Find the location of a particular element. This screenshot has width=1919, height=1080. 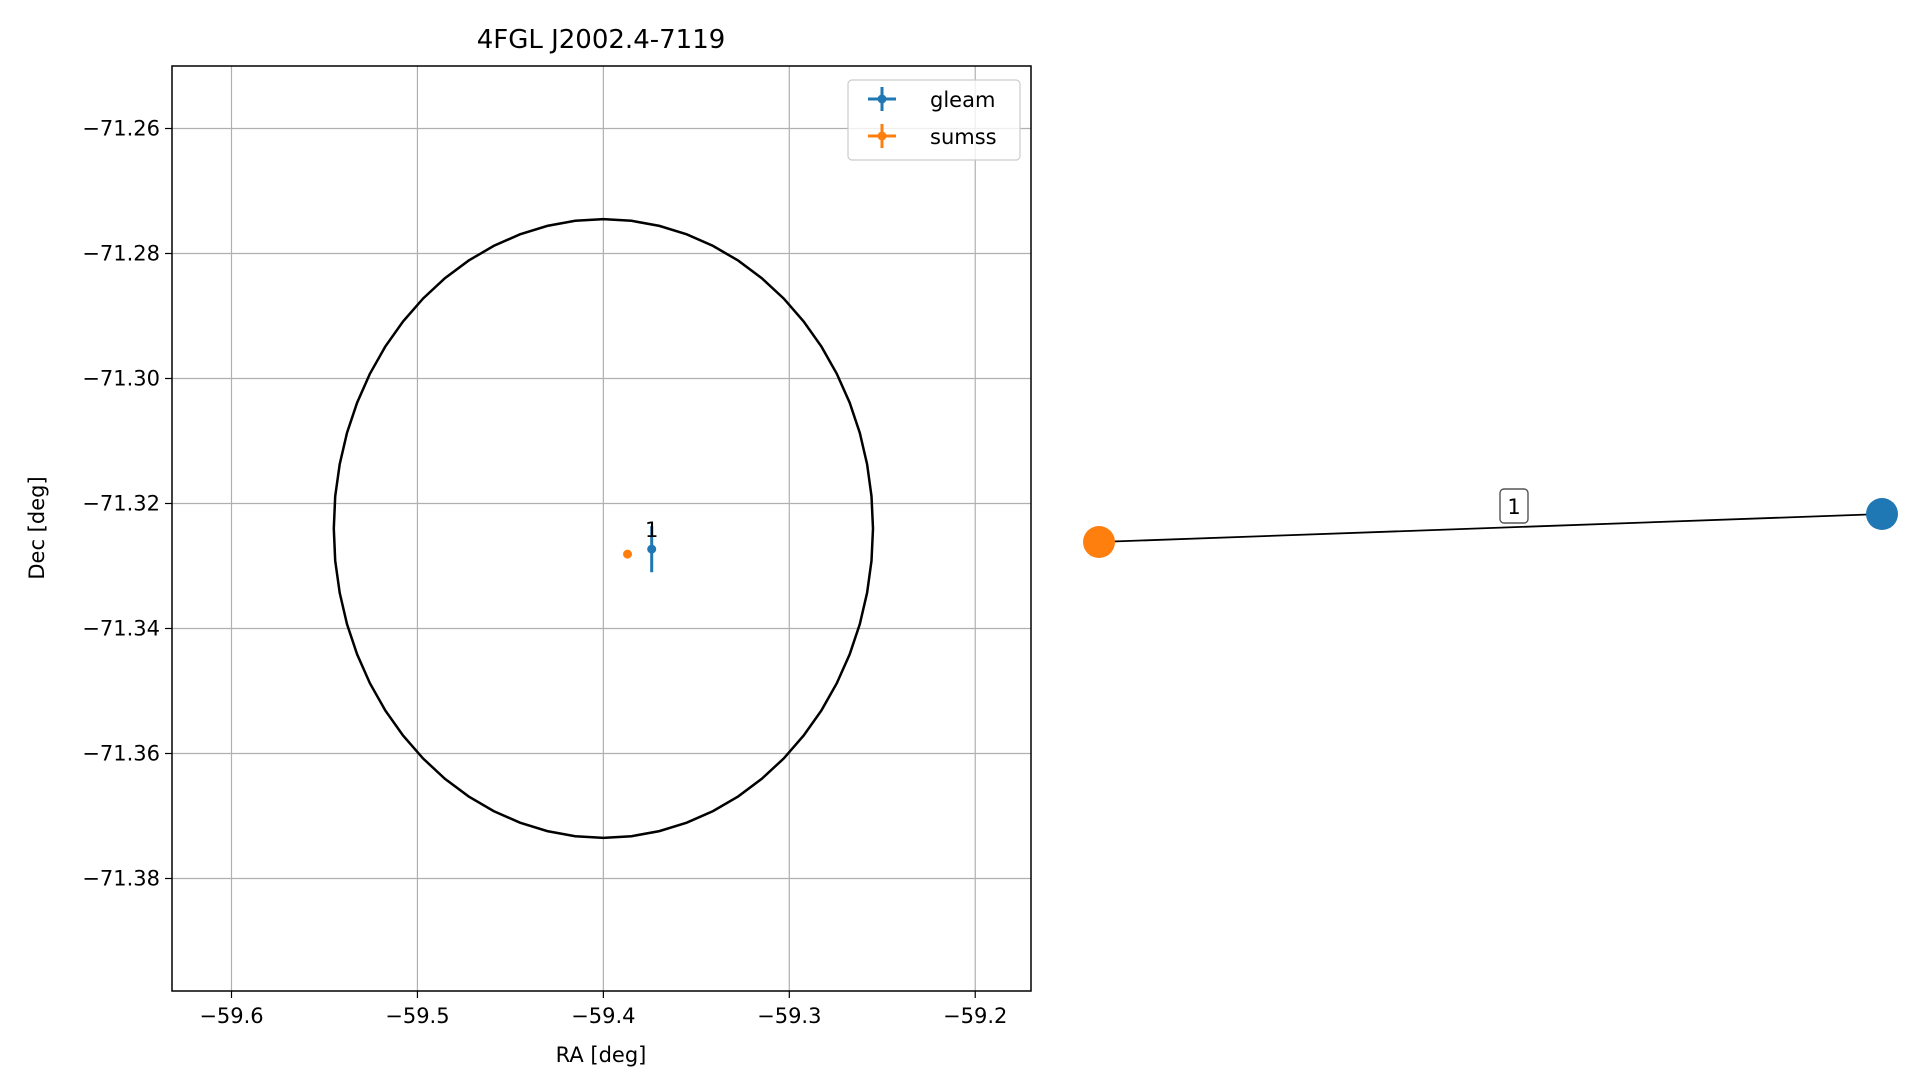

network-edge-label: 1 is located at coordinates (1514, 506).